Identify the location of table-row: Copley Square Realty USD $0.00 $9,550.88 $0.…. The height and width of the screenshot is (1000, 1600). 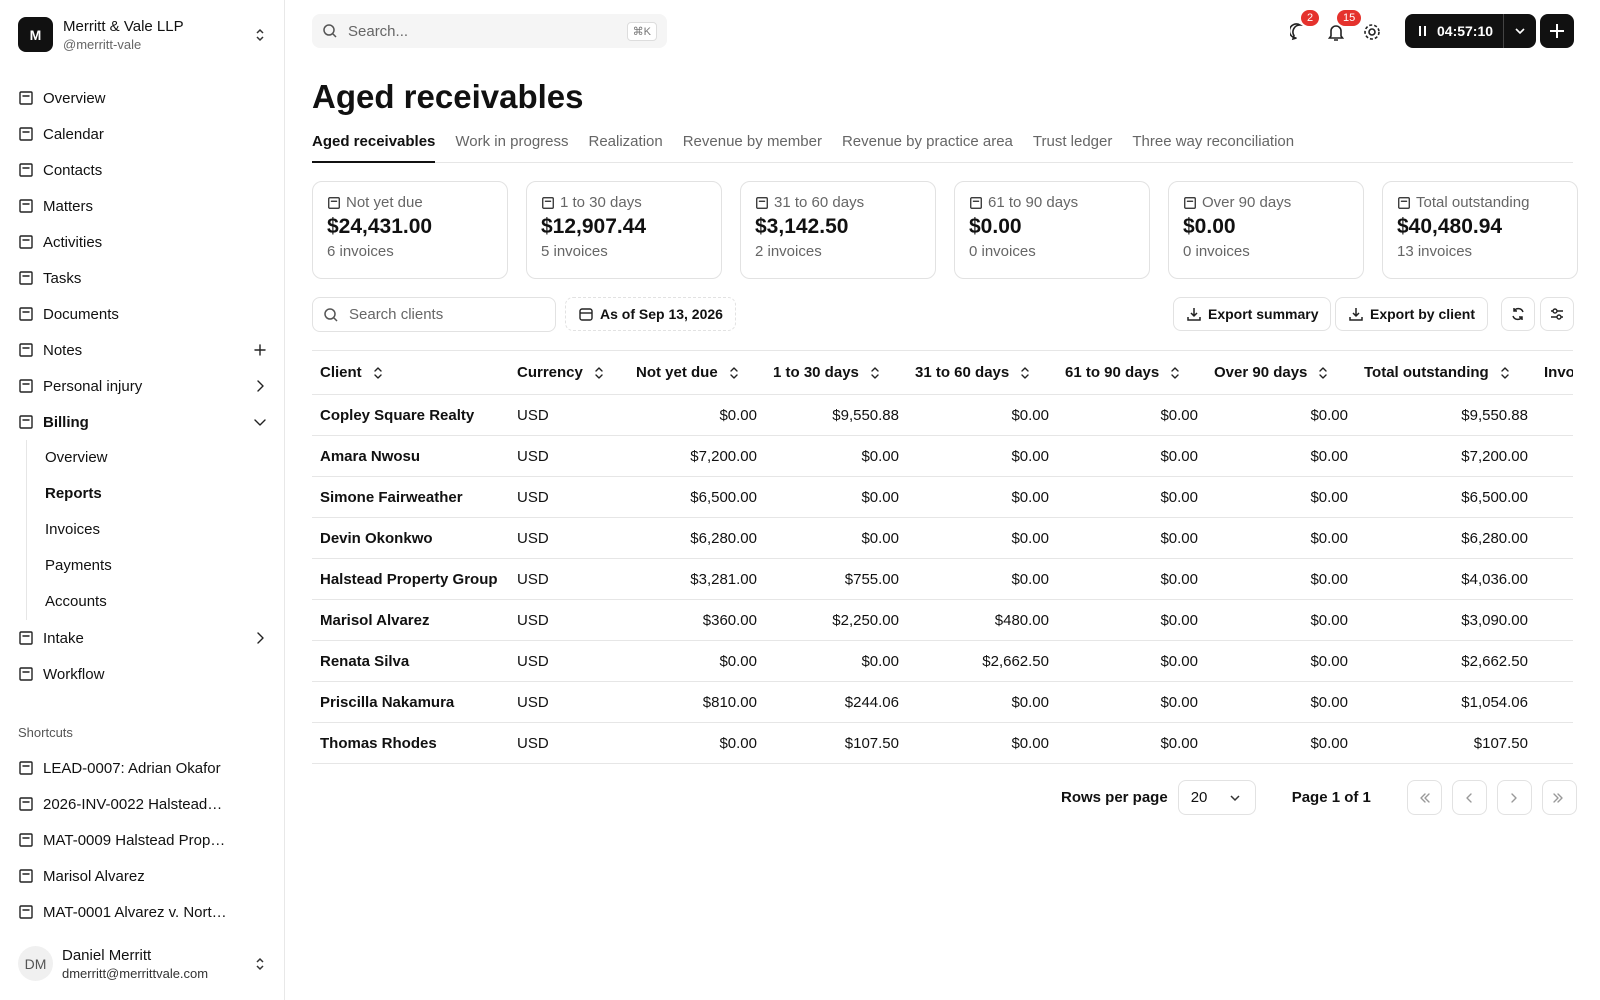
(942, 415).